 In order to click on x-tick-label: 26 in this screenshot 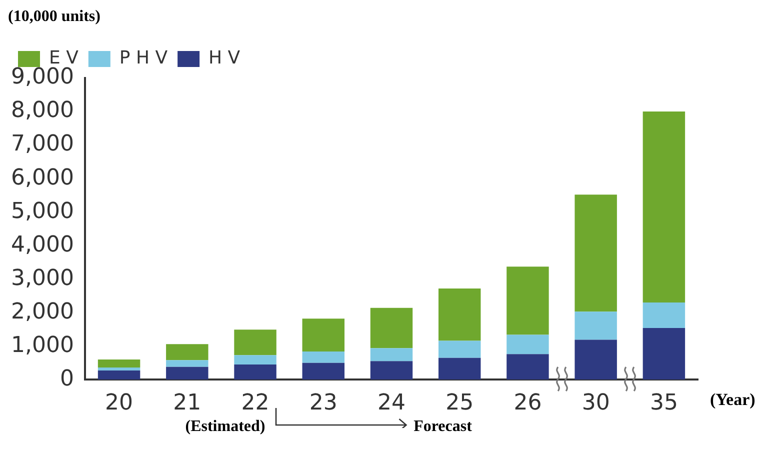, I will do `click(528, 403)`.